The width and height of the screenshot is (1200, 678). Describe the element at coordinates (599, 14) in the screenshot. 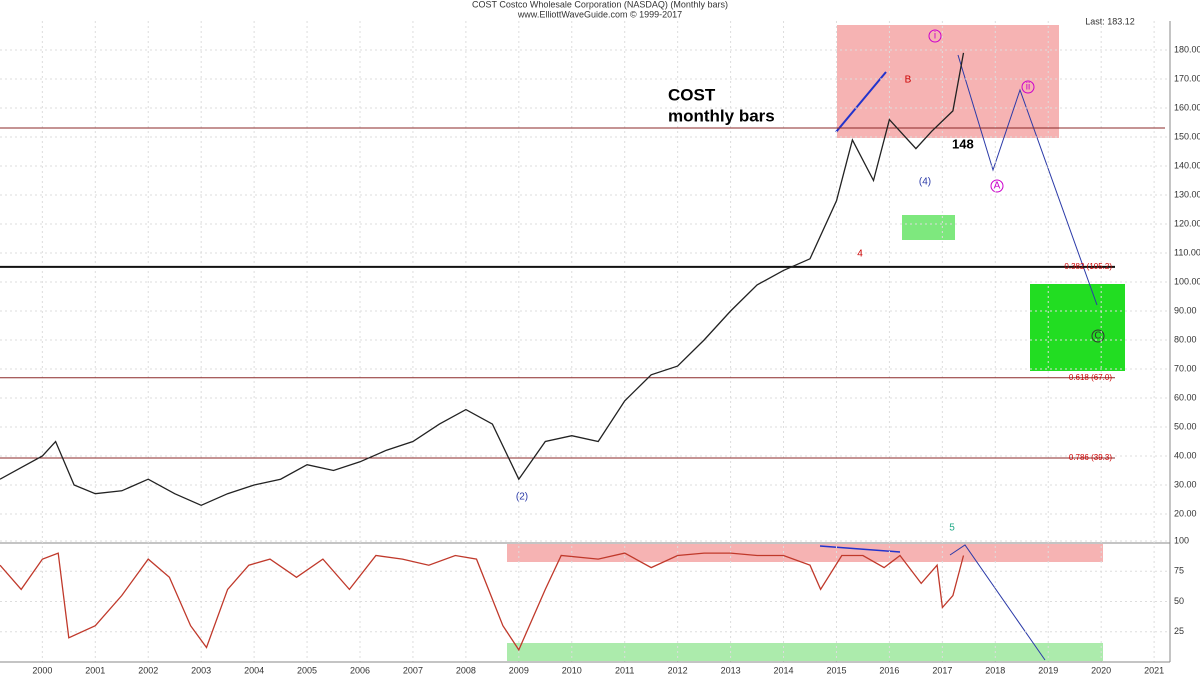

I see `header-credit: www.ElliottWaveGuide.com © 1999-2017` at that location.